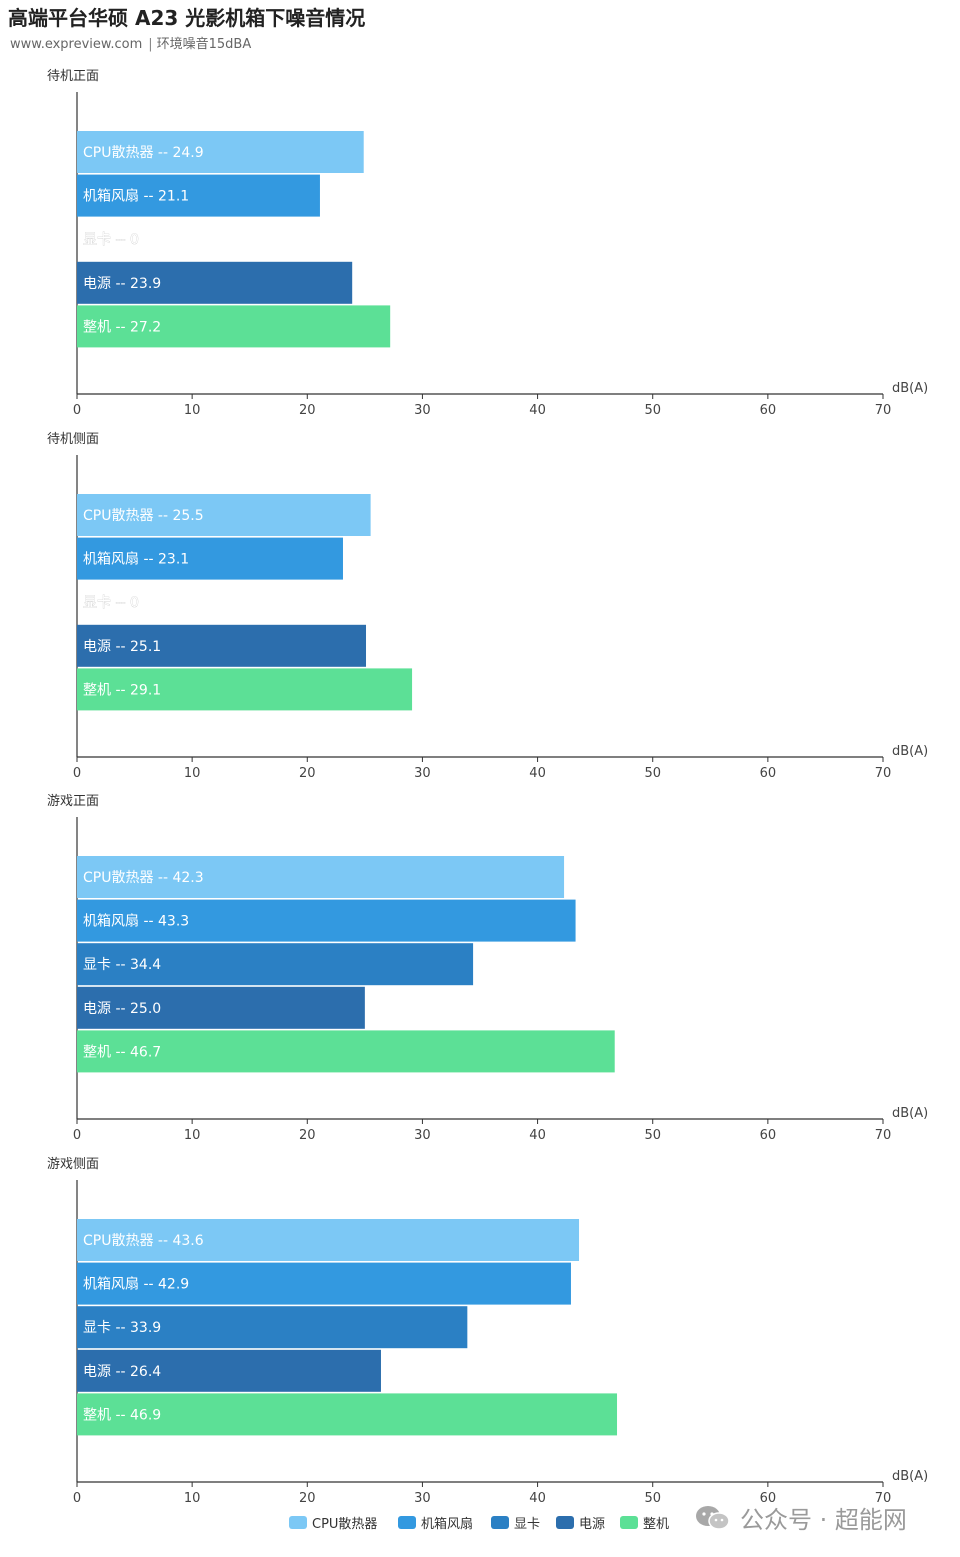 This screenshot has width=960, height=1557. What do you see at coordinates (122, 284) in the screenshot?
I see `bar-data-label: 电源 -- 23.9` at bounding box center [122, 284].